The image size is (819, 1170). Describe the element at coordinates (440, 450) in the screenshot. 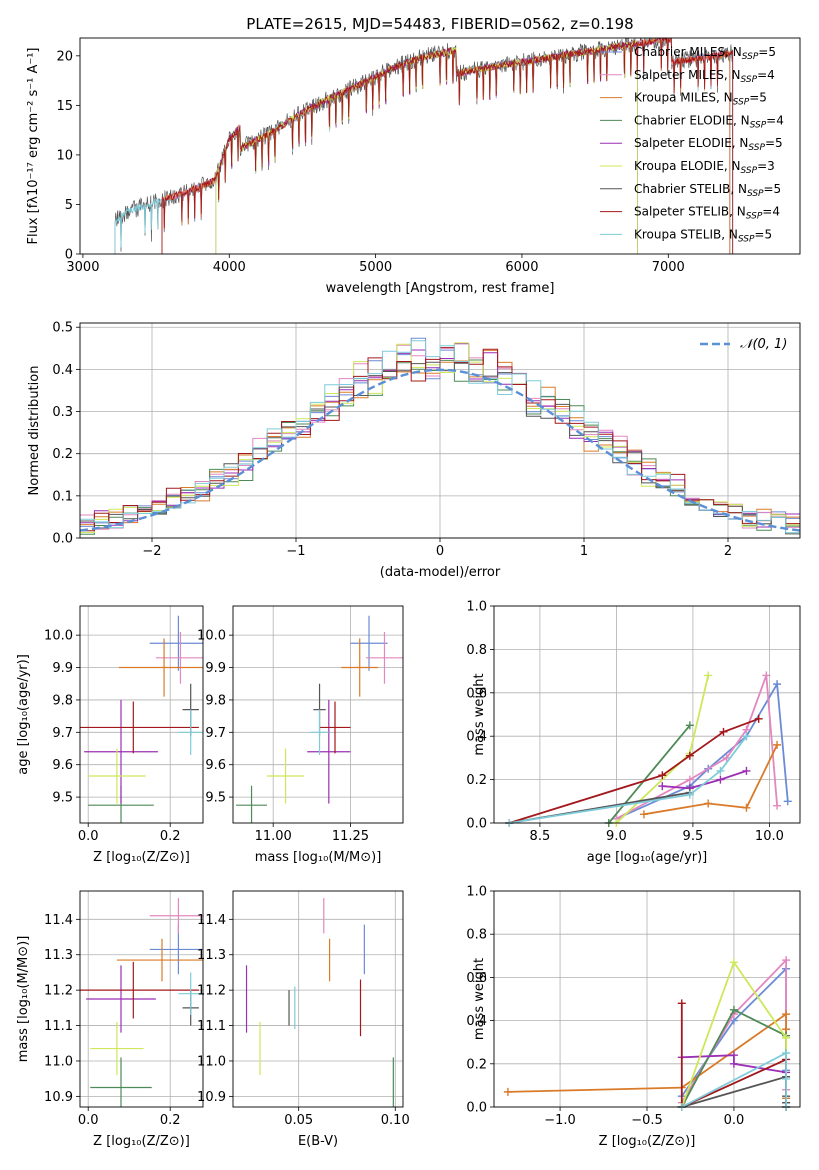

I see `normal-reference-curve` at that location.